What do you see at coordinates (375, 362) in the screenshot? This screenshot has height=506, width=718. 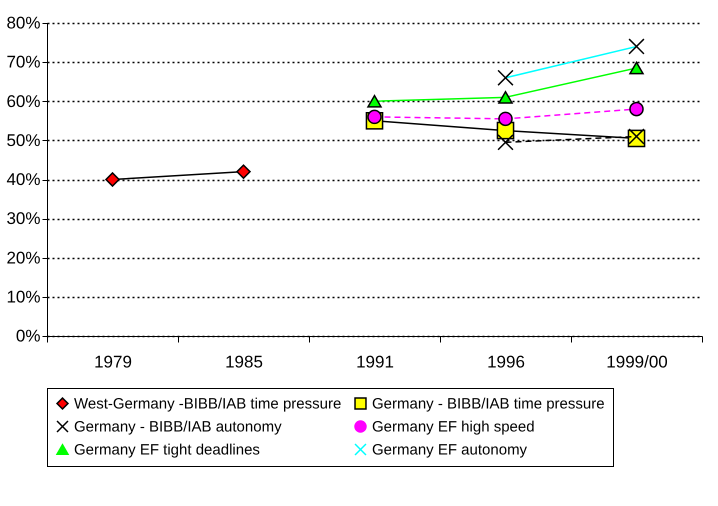 I see `x-tick-label: 1991` at bounding box center [375, 362].